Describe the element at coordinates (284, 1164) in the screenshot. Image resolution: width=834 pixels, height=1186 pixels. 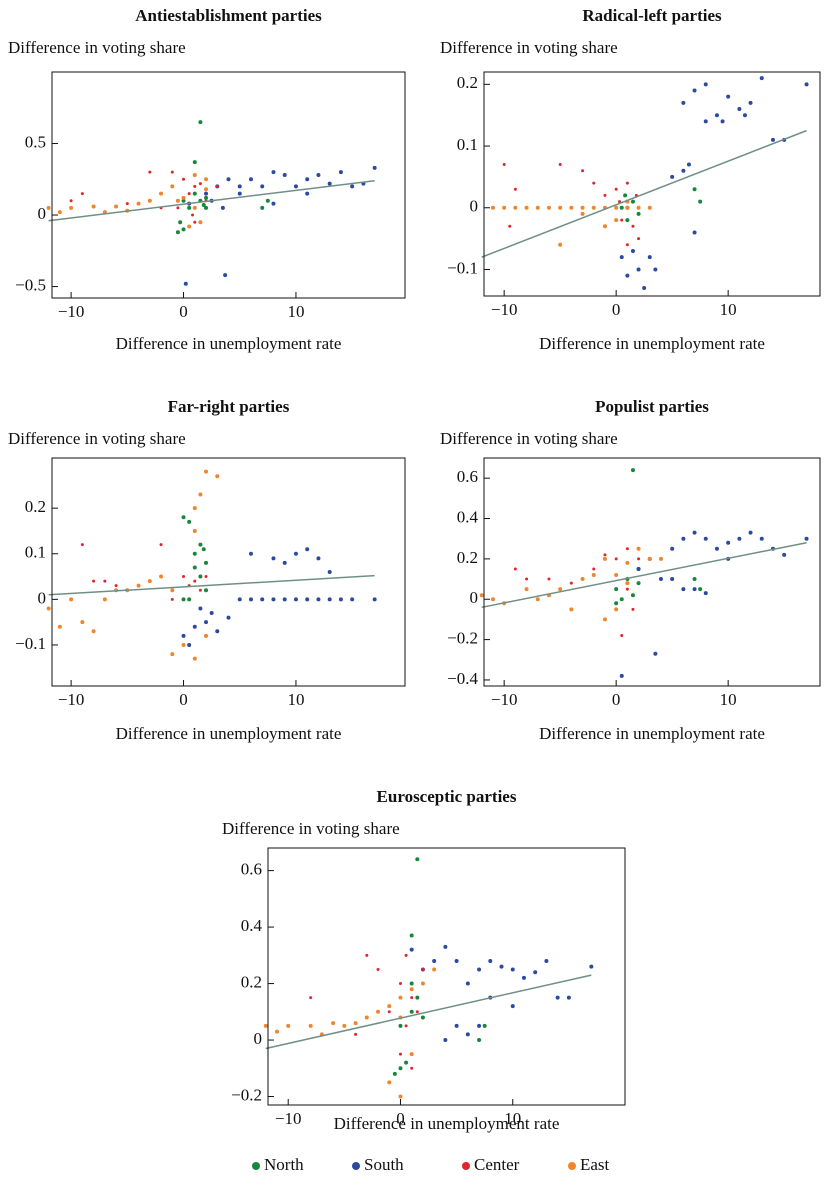
I see `legend-label: North` at that location.